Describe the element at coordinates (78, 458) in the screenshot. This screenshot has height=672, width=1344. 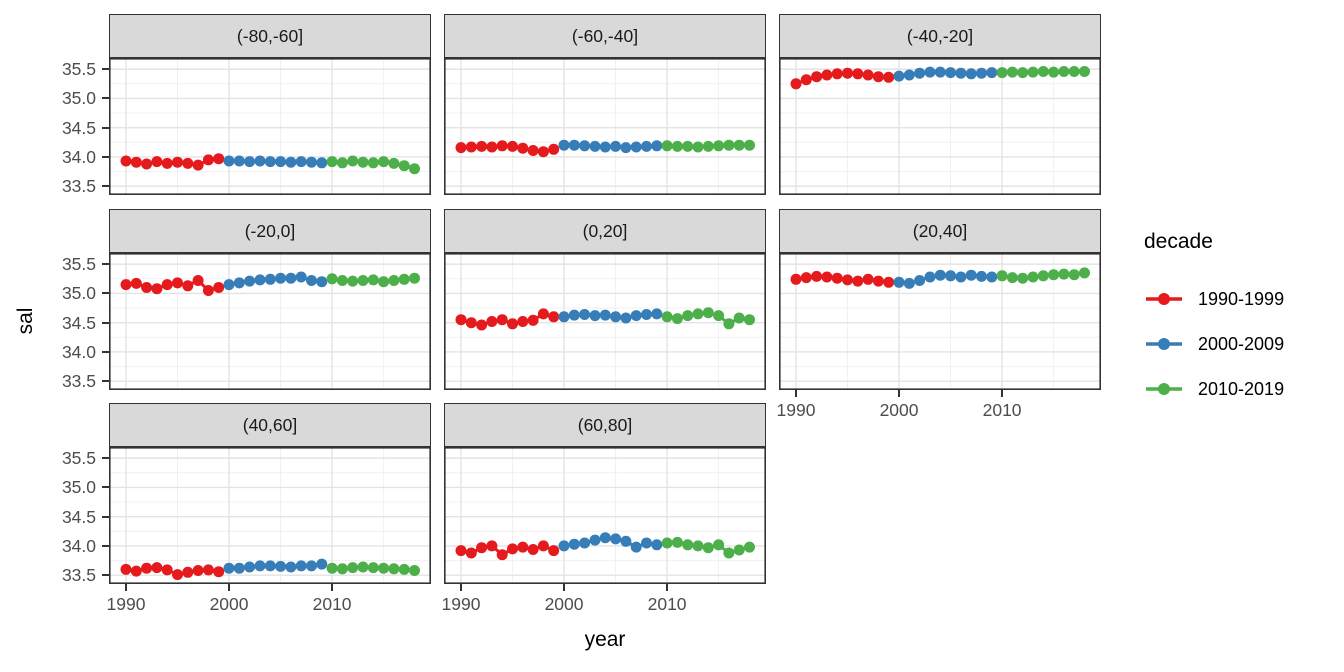
I see `y-tick-label: 35.5` at that location.